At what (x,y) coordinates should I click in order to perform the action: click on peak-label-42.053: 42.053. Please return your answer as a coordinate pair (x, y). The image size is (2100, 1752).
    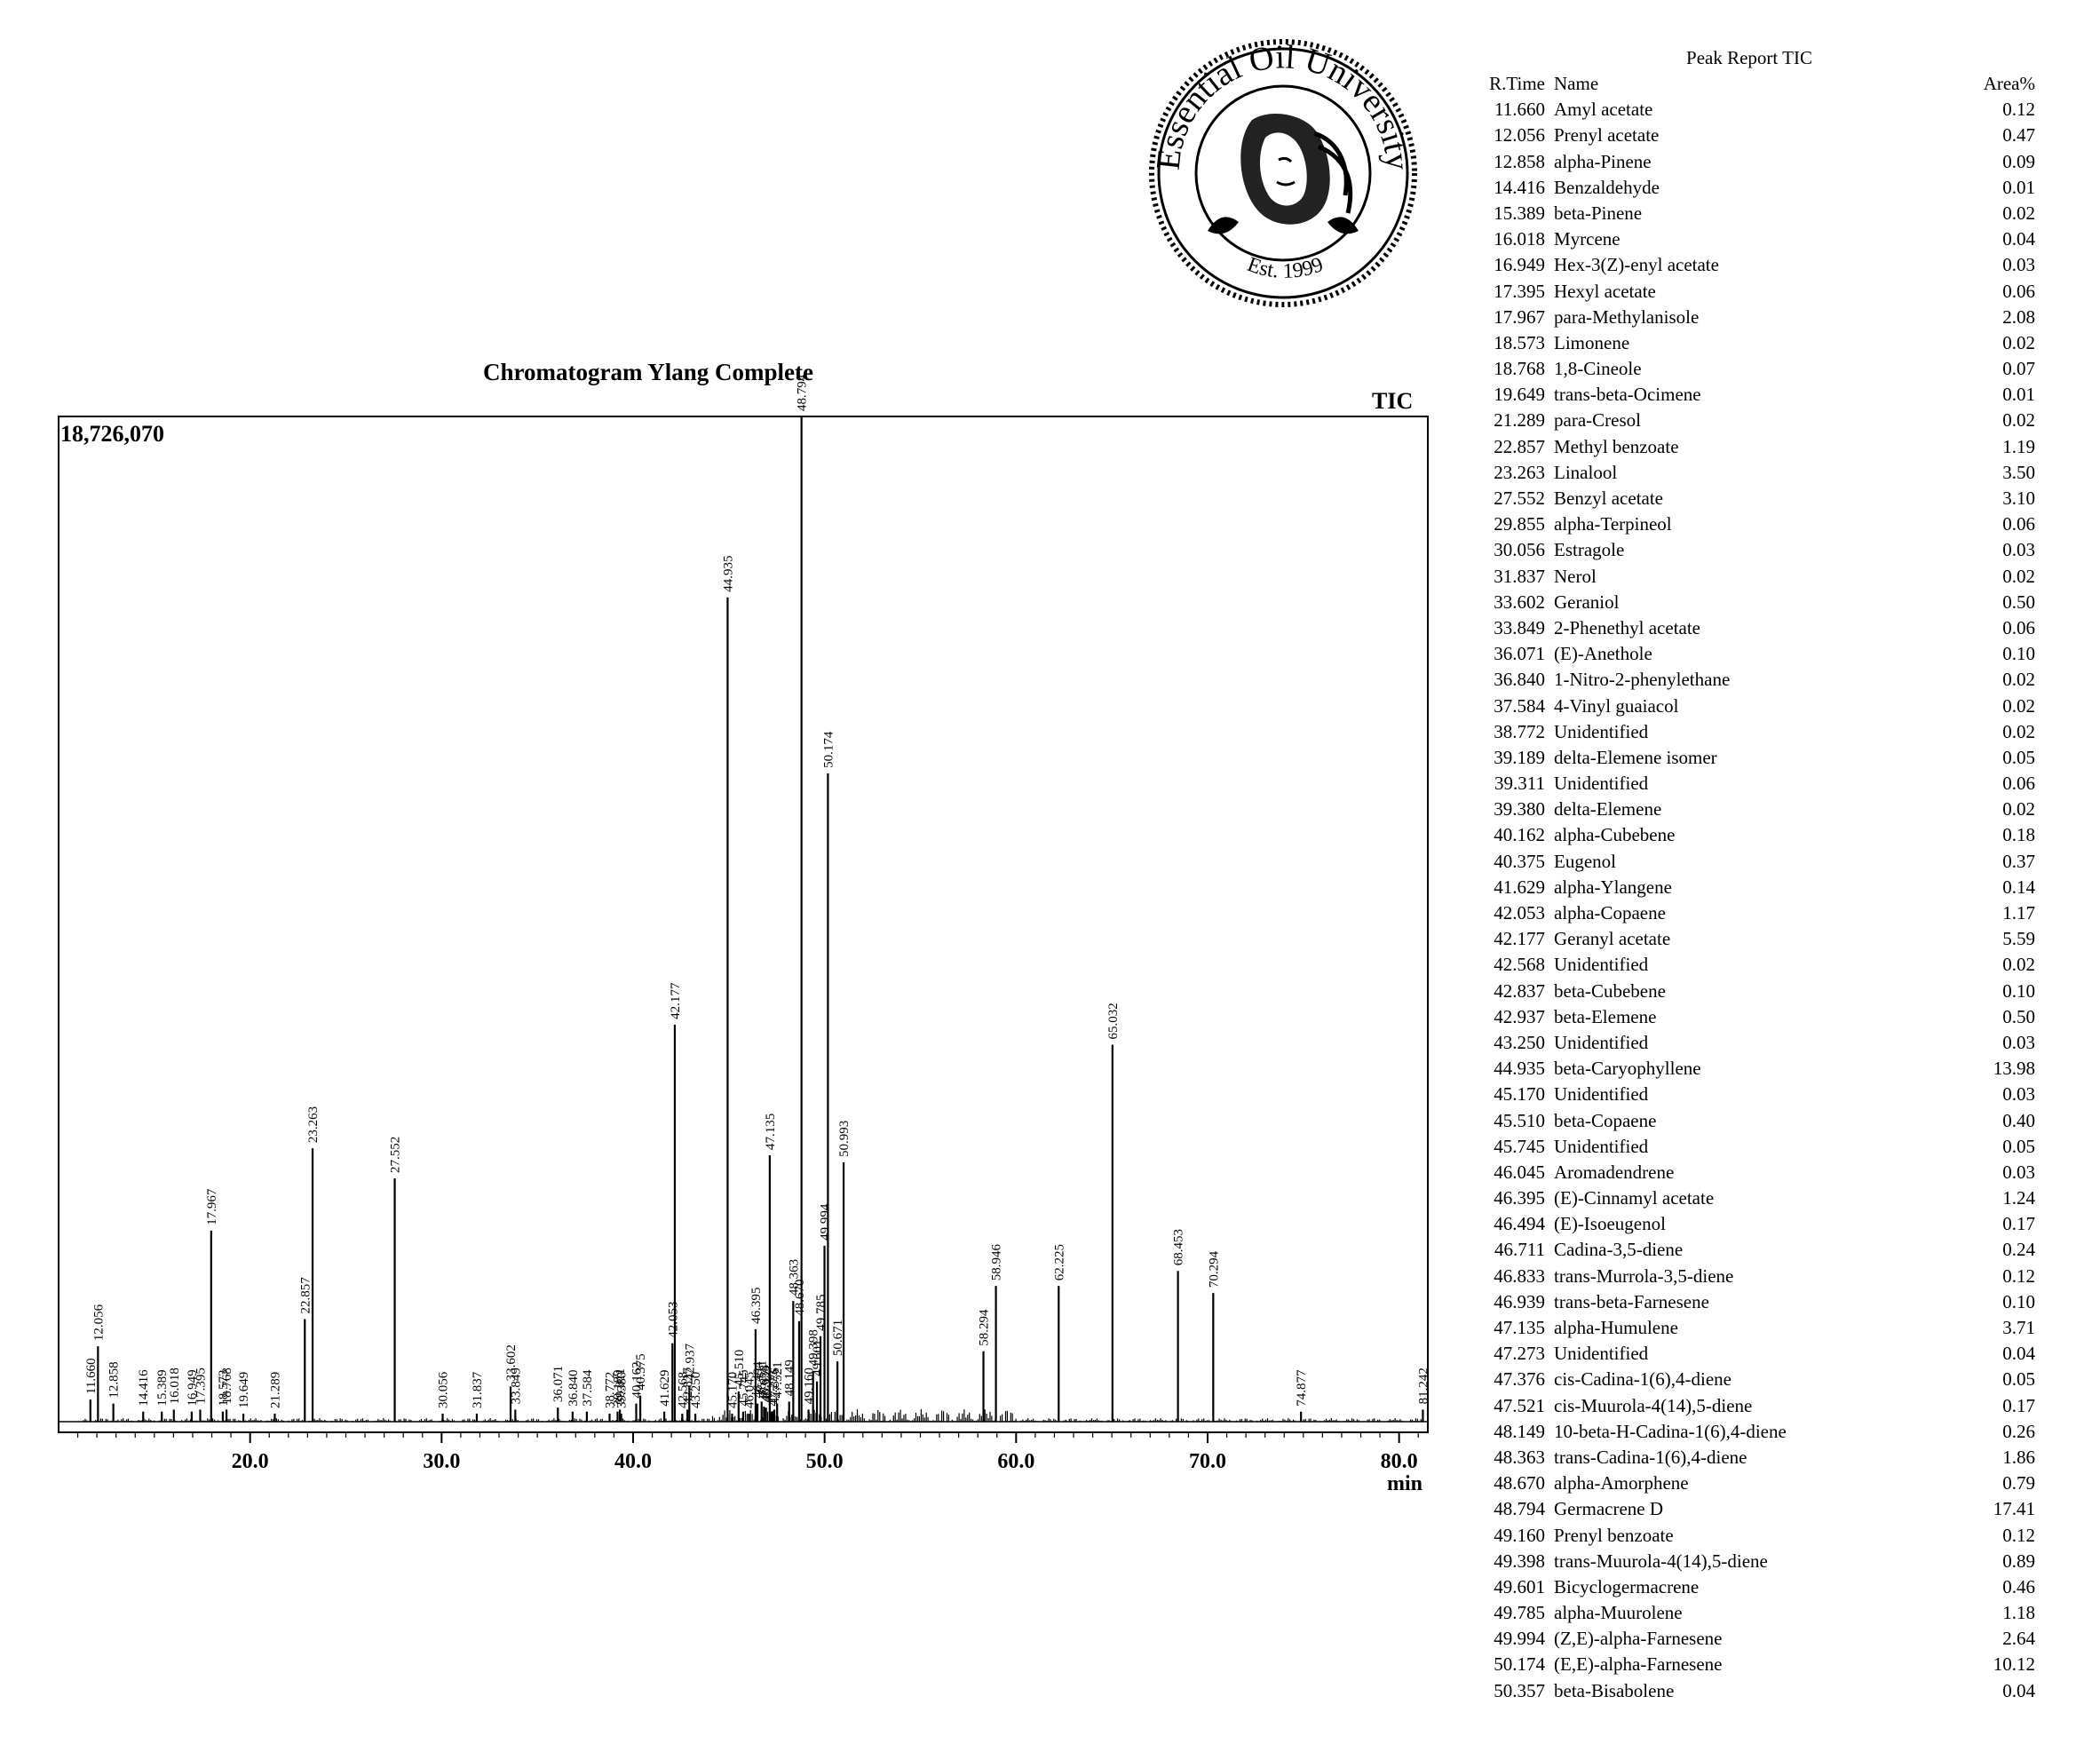
    Looking at the image, I should click on (673, 1319).